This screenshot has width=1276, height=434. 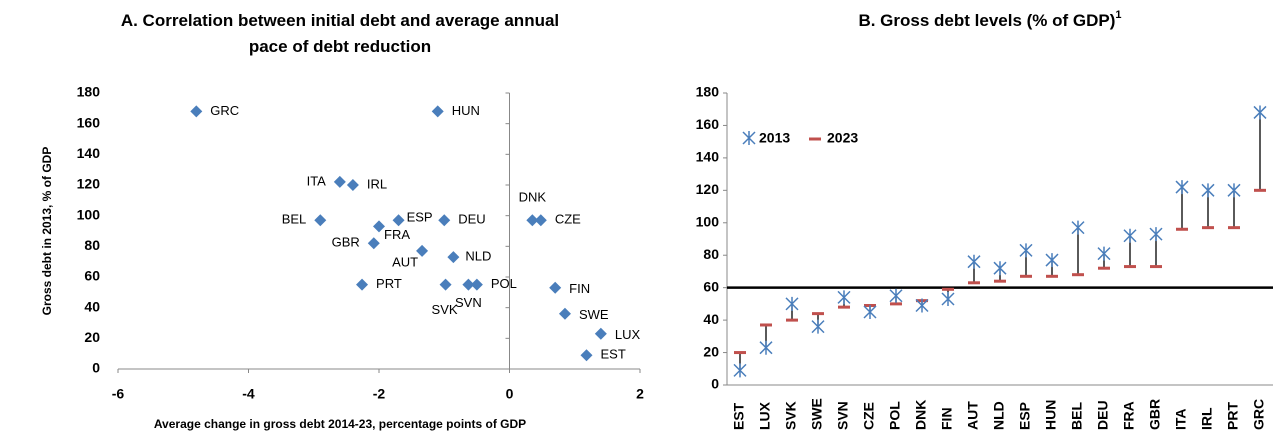 What do you see at coordinates (1129, 415) in the screenshot?
I see `x-tick-label: FRA` at bounding box center [1129, 415].